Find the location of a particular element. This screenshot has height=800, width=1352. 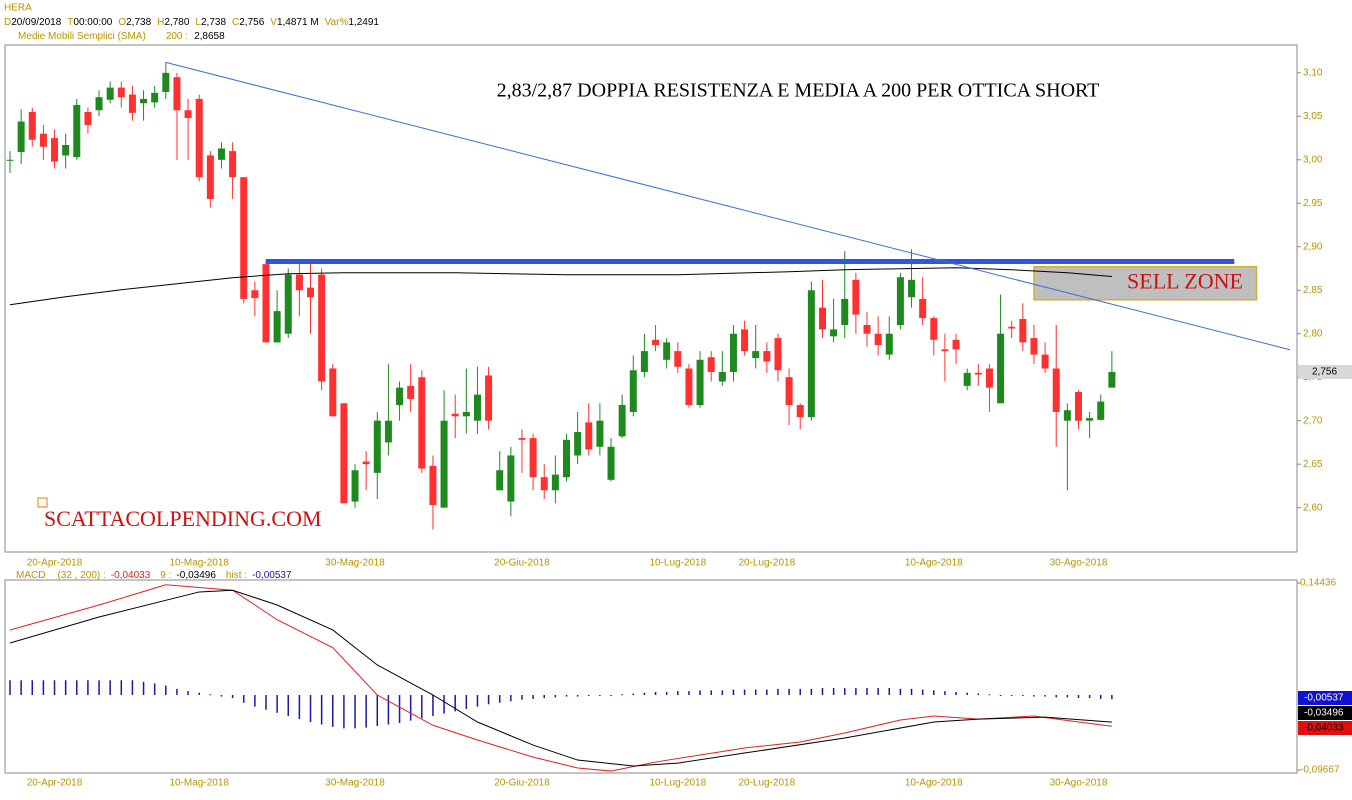

header-field: Medie Mobili Semplici (SMA) is located at coordinates (82, 36).